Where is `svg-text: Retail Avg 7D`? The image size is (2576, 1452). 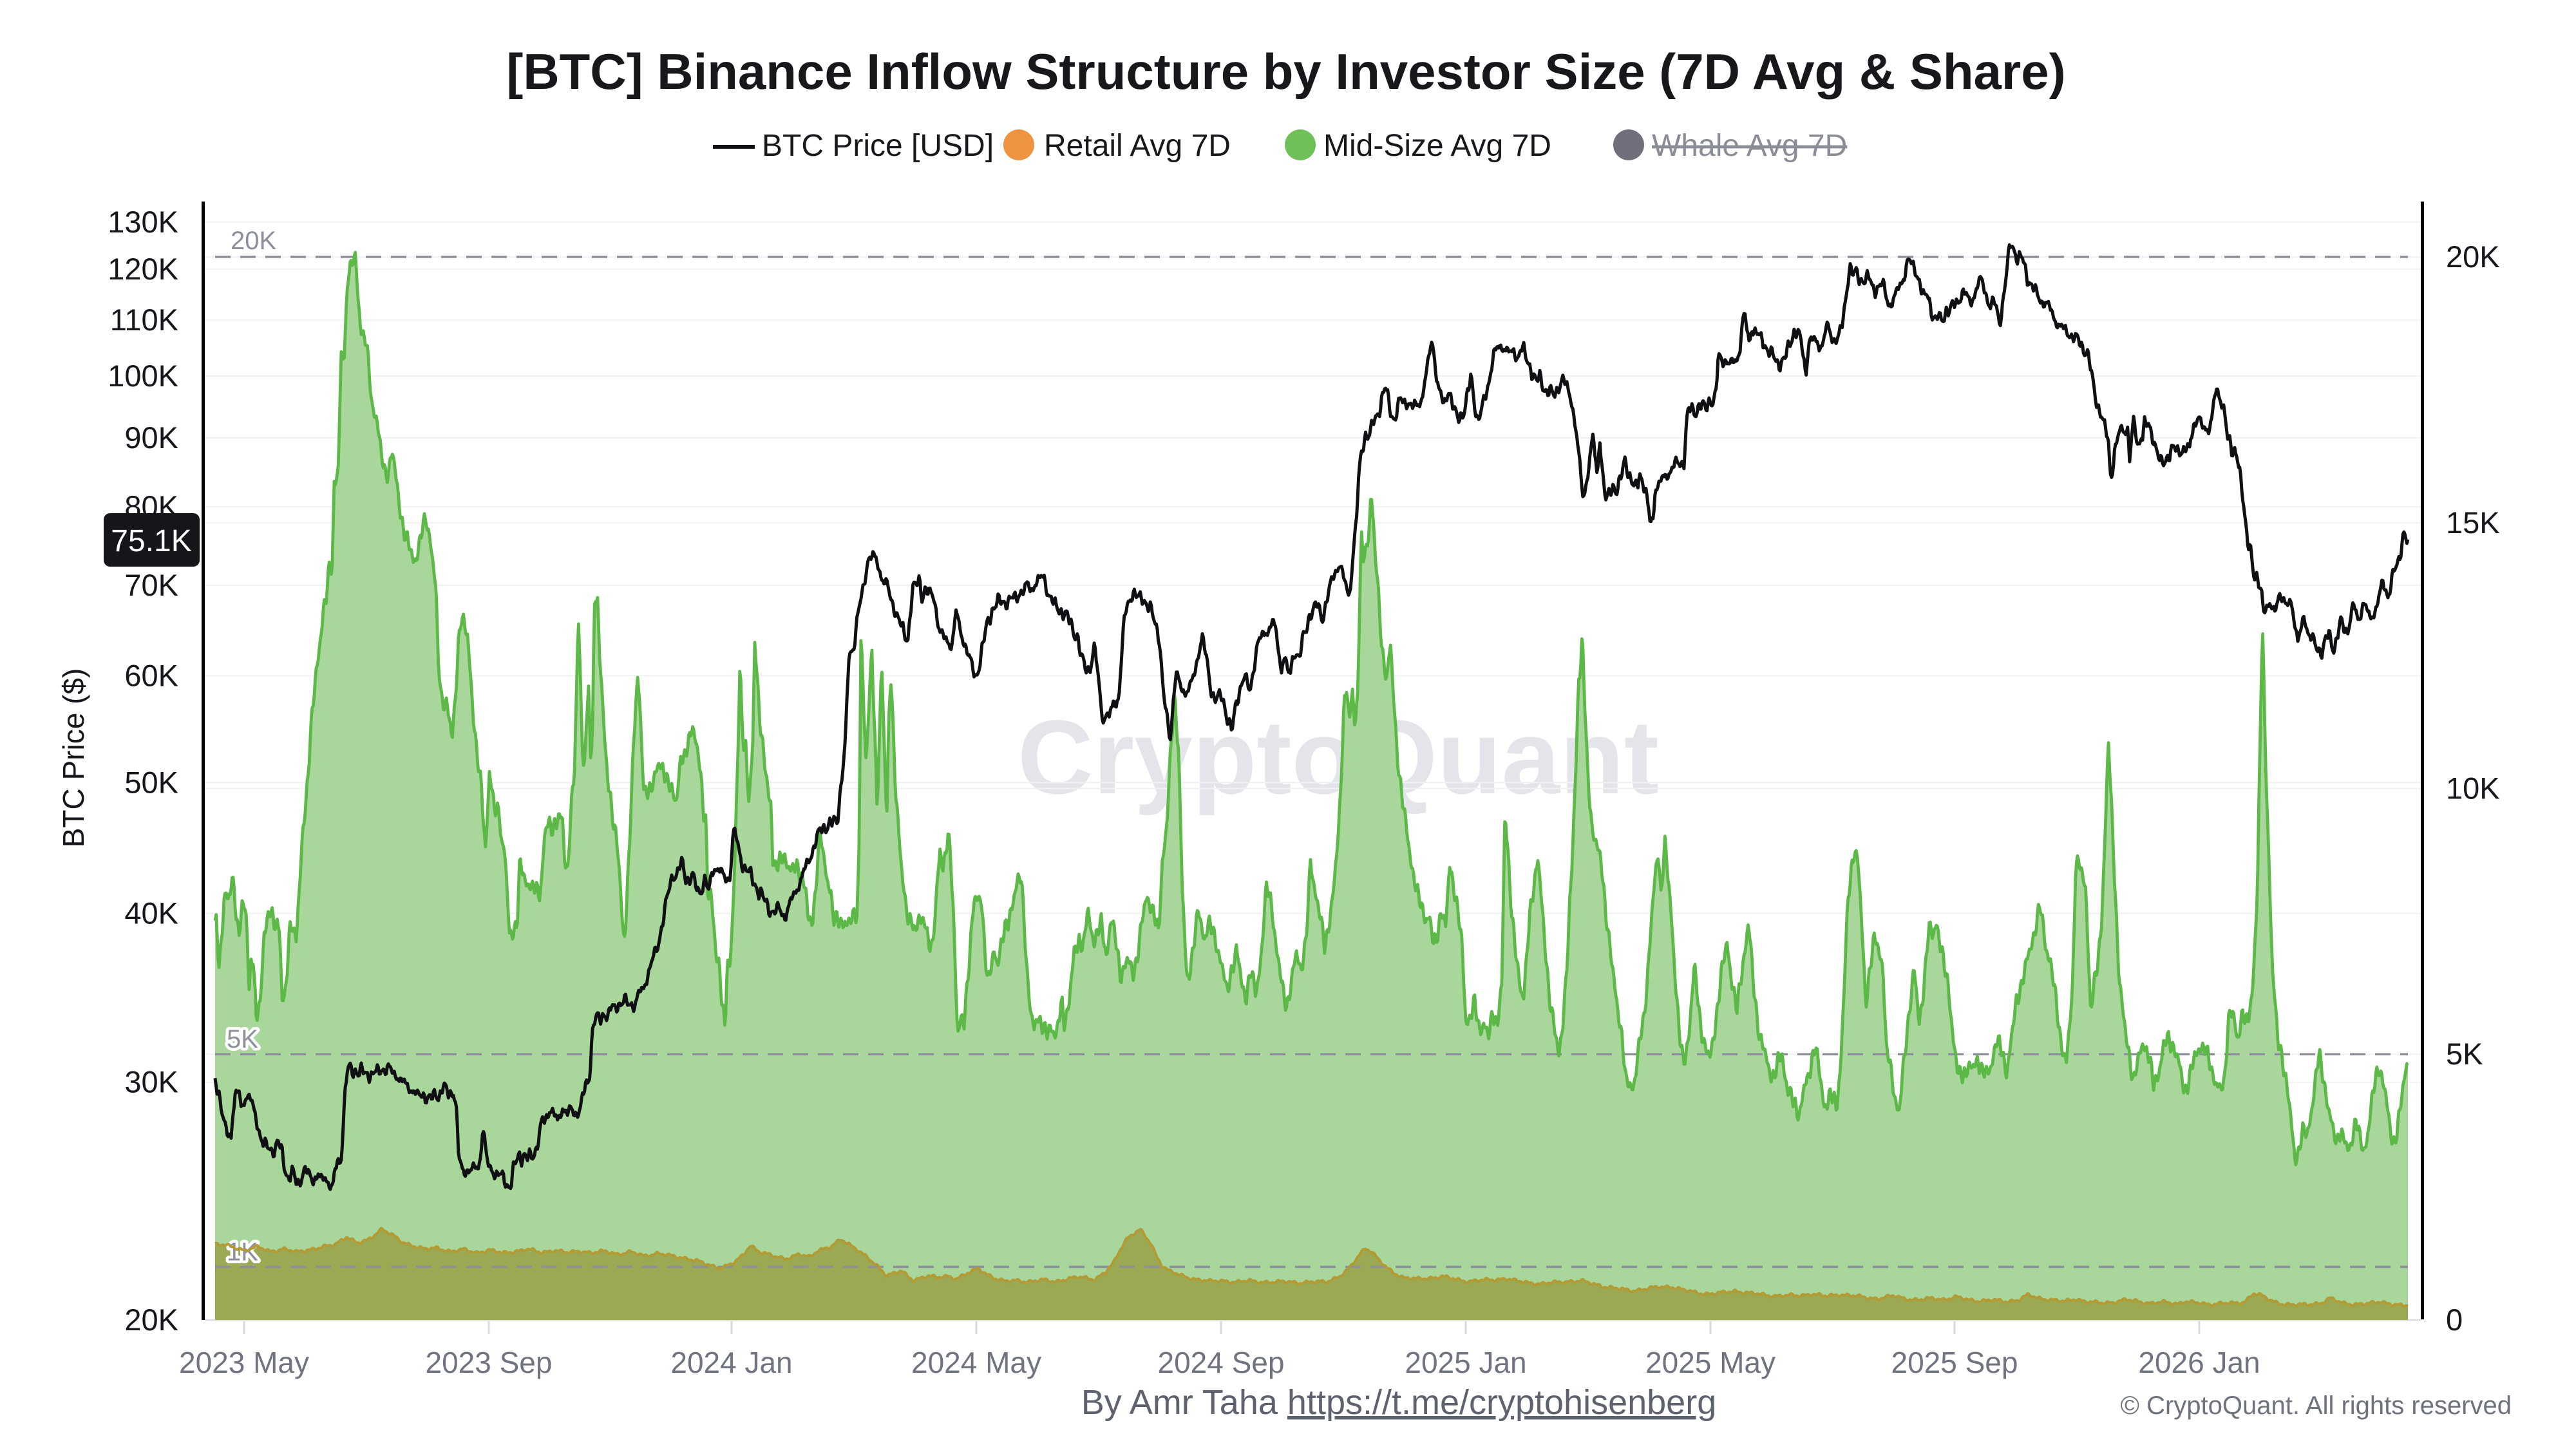 svg-text: Retail Avg 7D is located at coordinates (1137, 146).